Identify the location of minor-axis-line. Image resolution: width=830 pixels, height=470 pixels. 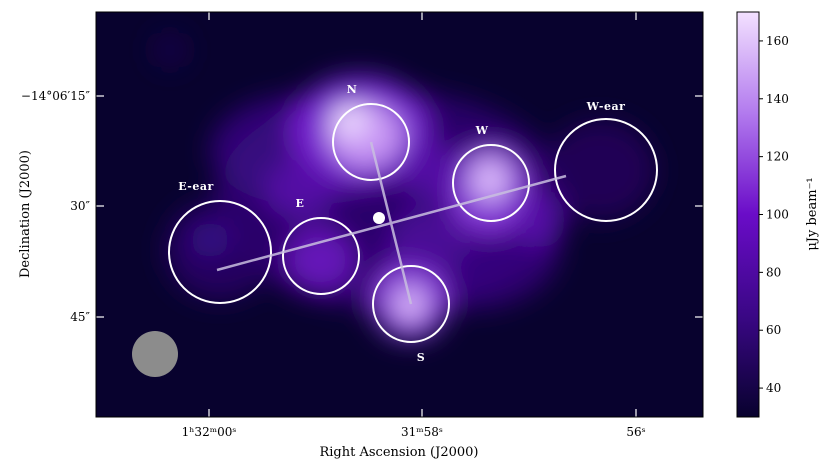
(391, 223).